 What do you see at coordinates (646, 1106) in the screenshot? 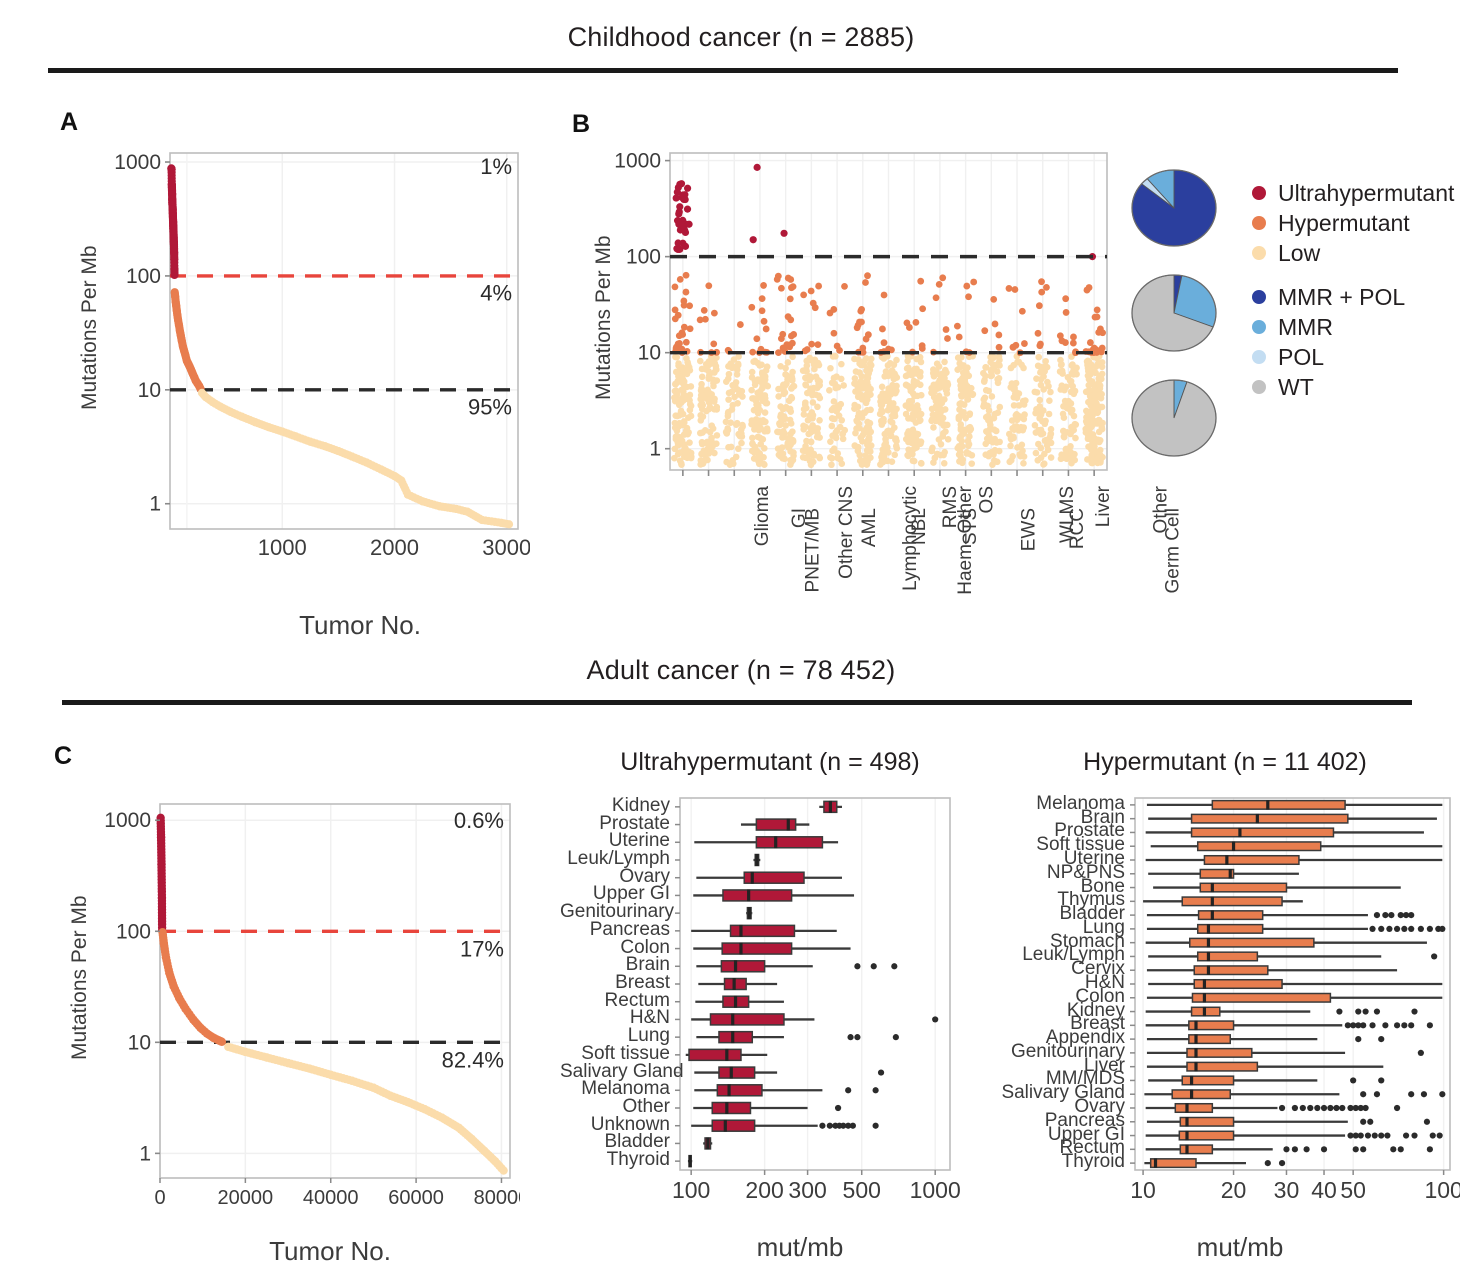
I see `box-label-other: Other` at bounding box center [646, 1106].